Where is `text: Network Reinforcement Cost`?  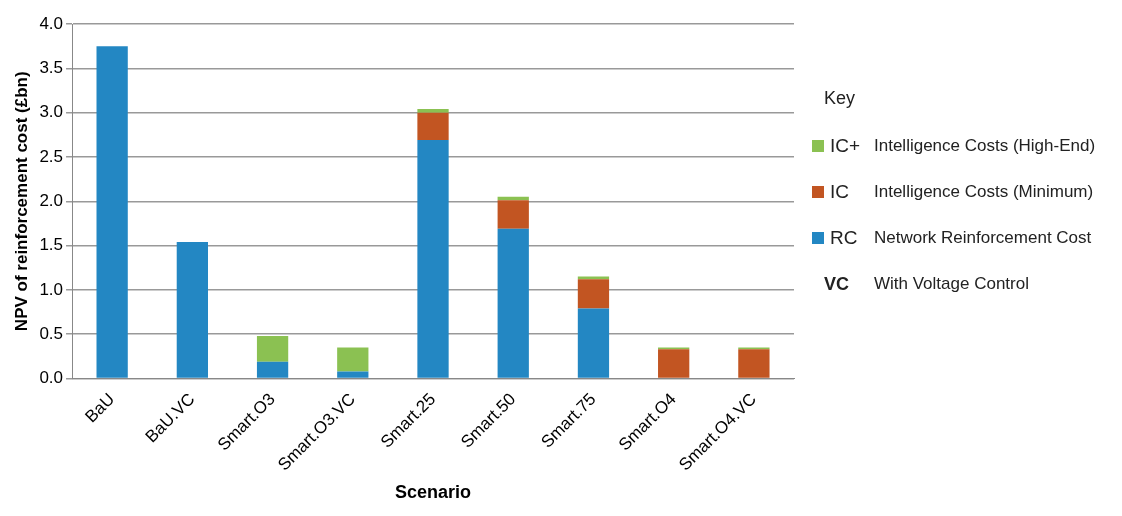
text: Network Reinforcement Cost is located at coordinates (983, 238).